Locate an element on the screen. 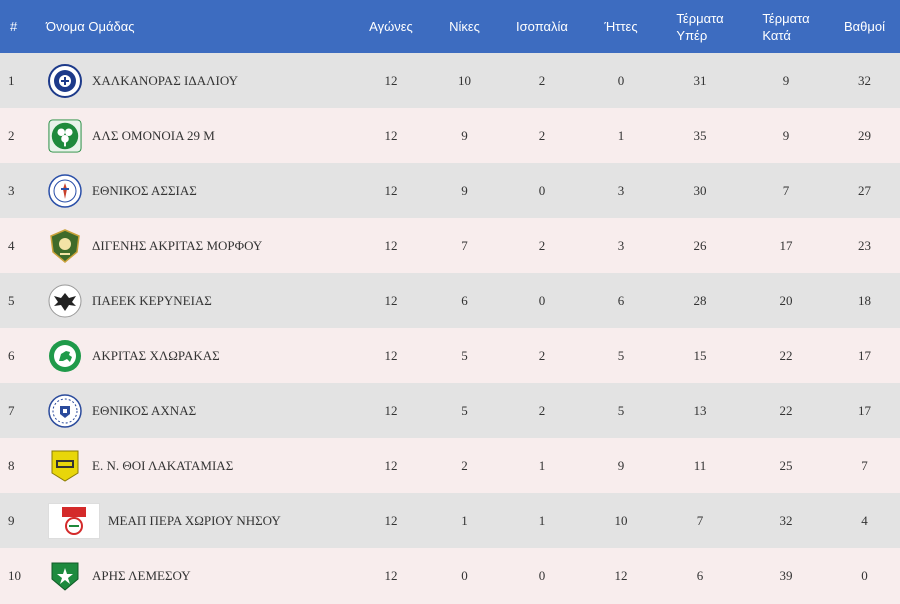 This screenshot has height=604, width=900. cell-points: 18 is located at coordinates (864, 300).